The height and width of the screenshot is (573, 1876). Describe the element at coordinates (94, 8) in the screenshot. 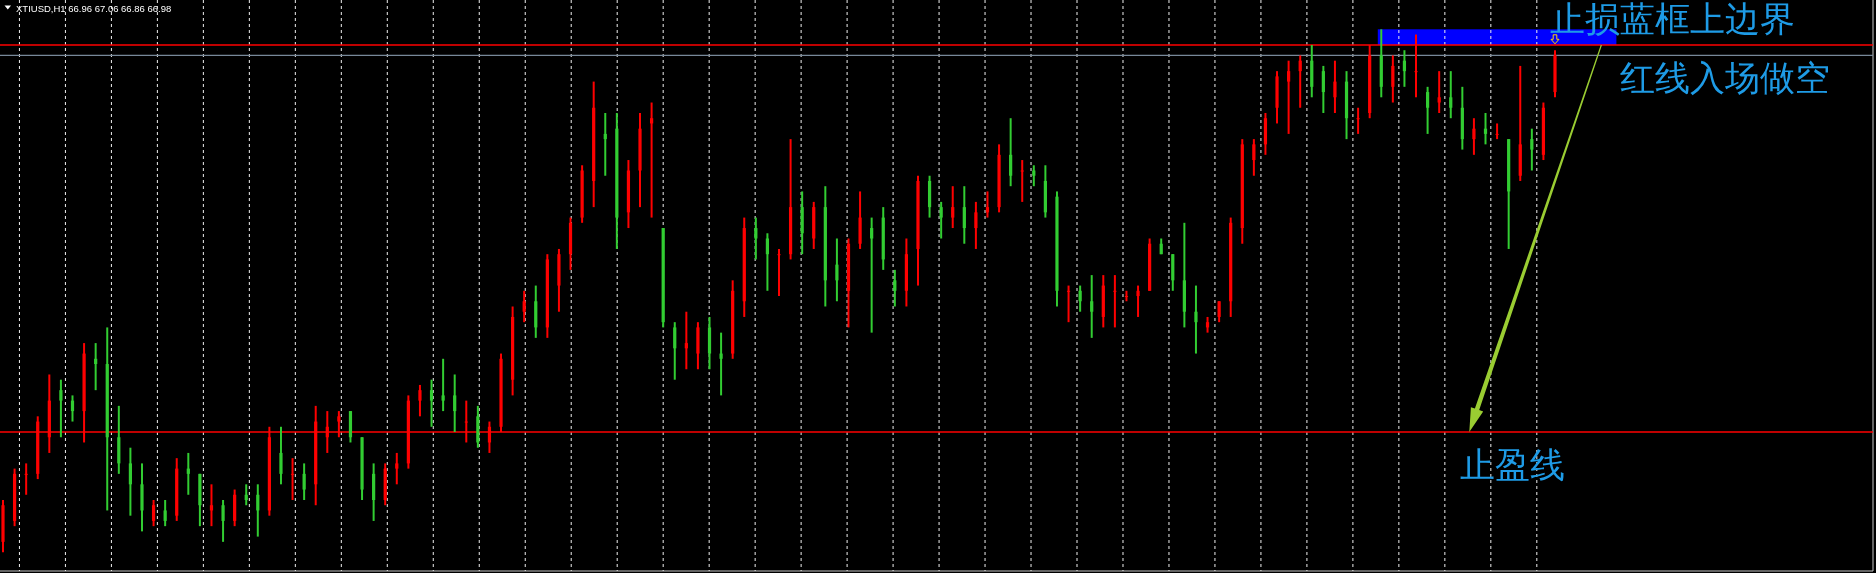

I see `title: XTIUSD,H1 66.96 67.06 66.86 66.98` at that location.